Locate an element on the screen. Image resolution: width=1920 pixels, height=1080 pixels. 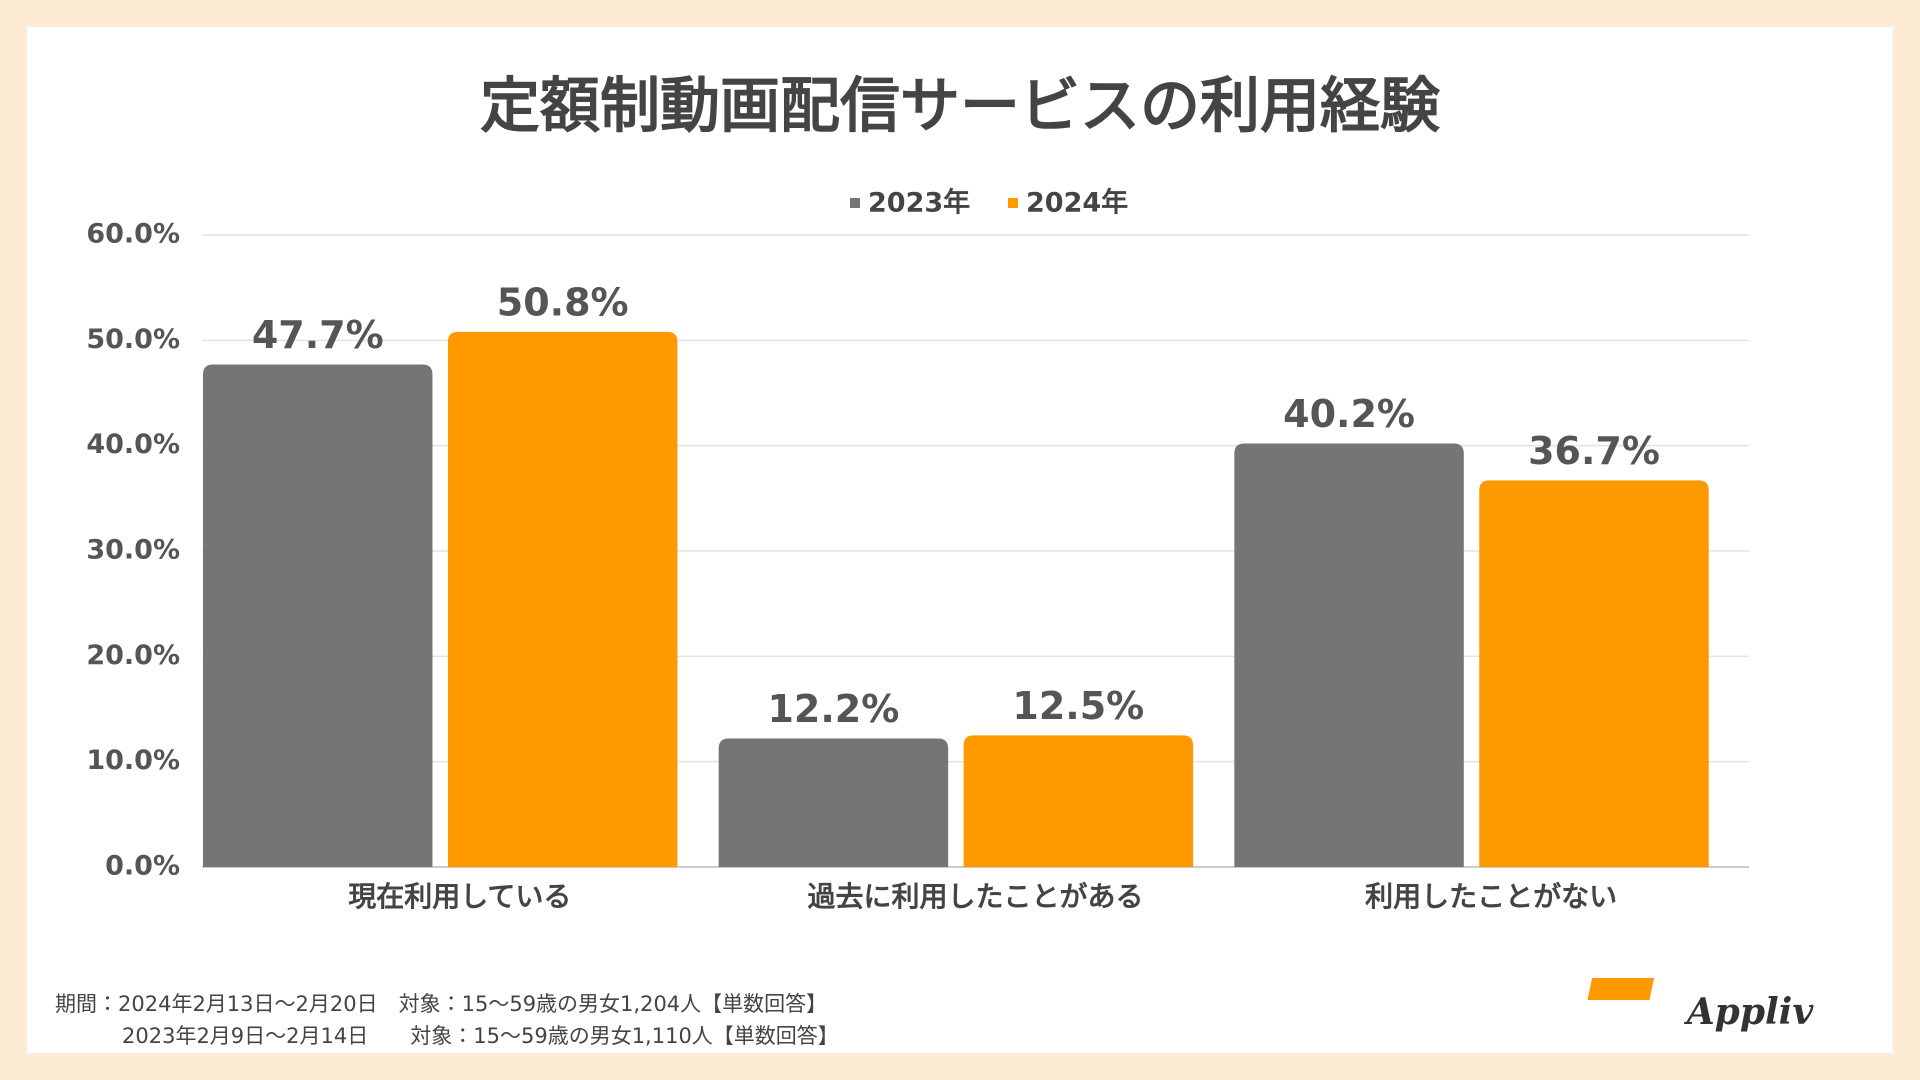
logo-badge-text: TOPICS is located at coordinates (1820, 990).